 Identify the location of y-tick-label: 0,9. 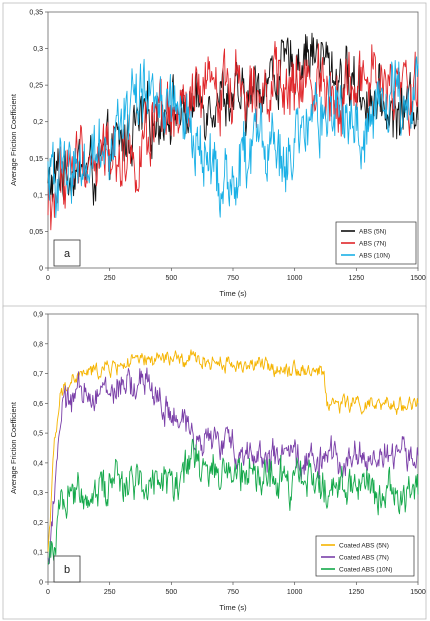
(38, 315).